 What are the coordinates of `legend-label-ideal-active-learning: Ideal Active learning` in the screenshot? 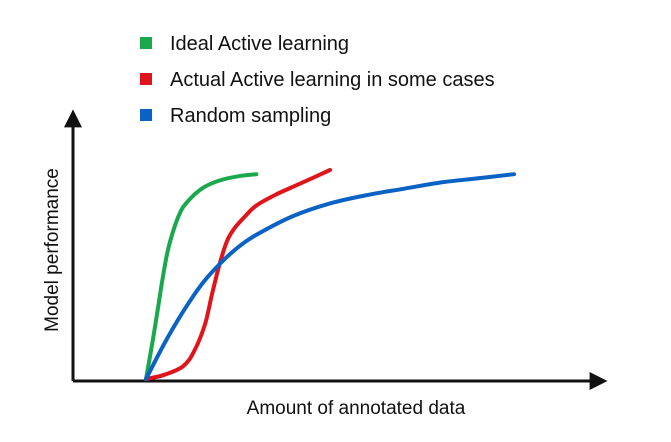 It's located at (259, 44).